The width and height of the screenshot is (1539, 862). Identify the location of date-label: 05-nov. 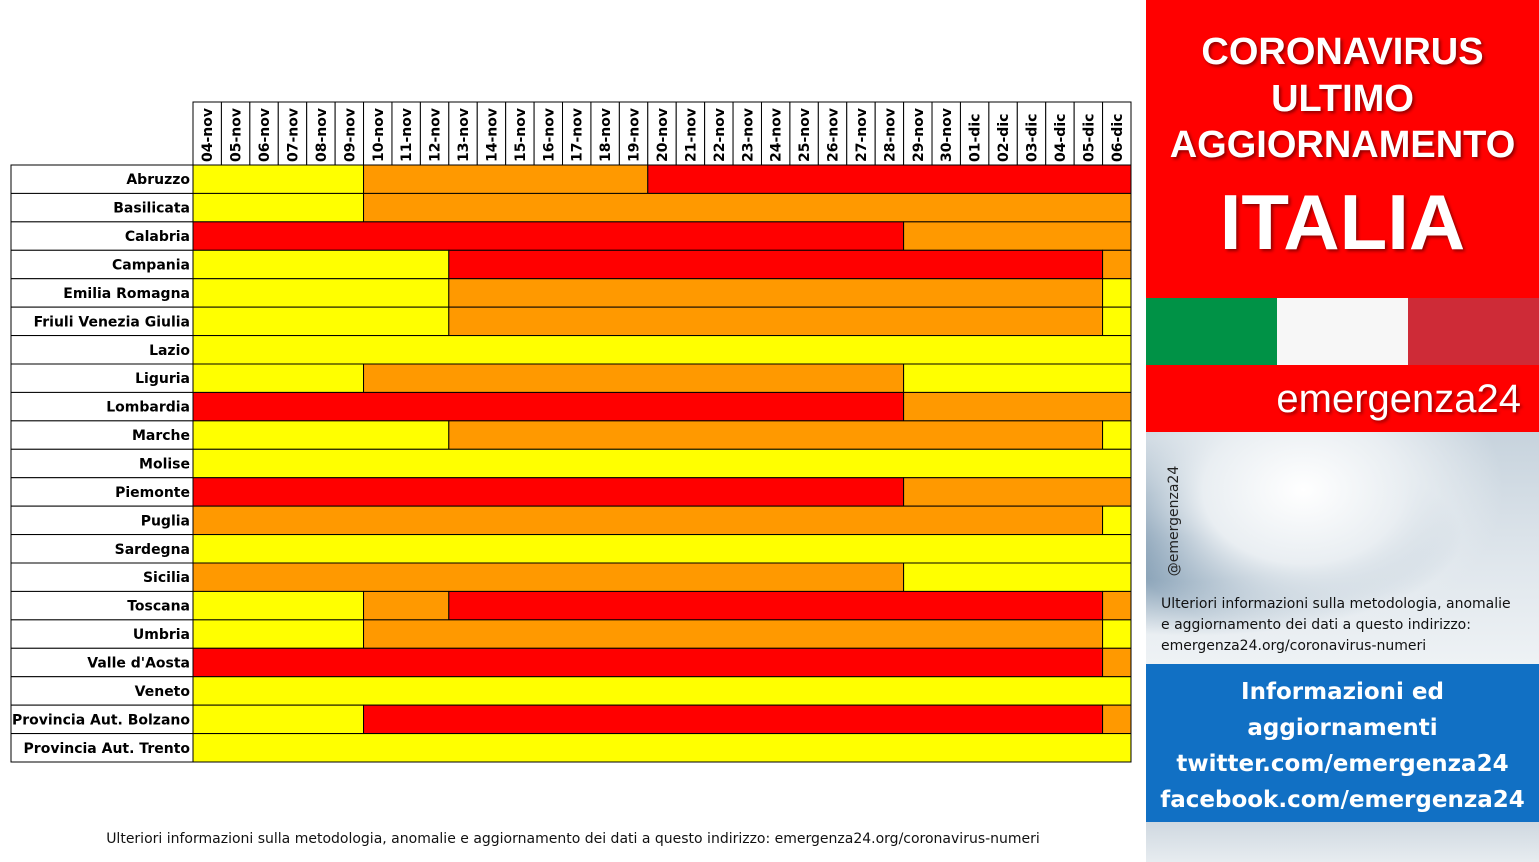
(237, 135).